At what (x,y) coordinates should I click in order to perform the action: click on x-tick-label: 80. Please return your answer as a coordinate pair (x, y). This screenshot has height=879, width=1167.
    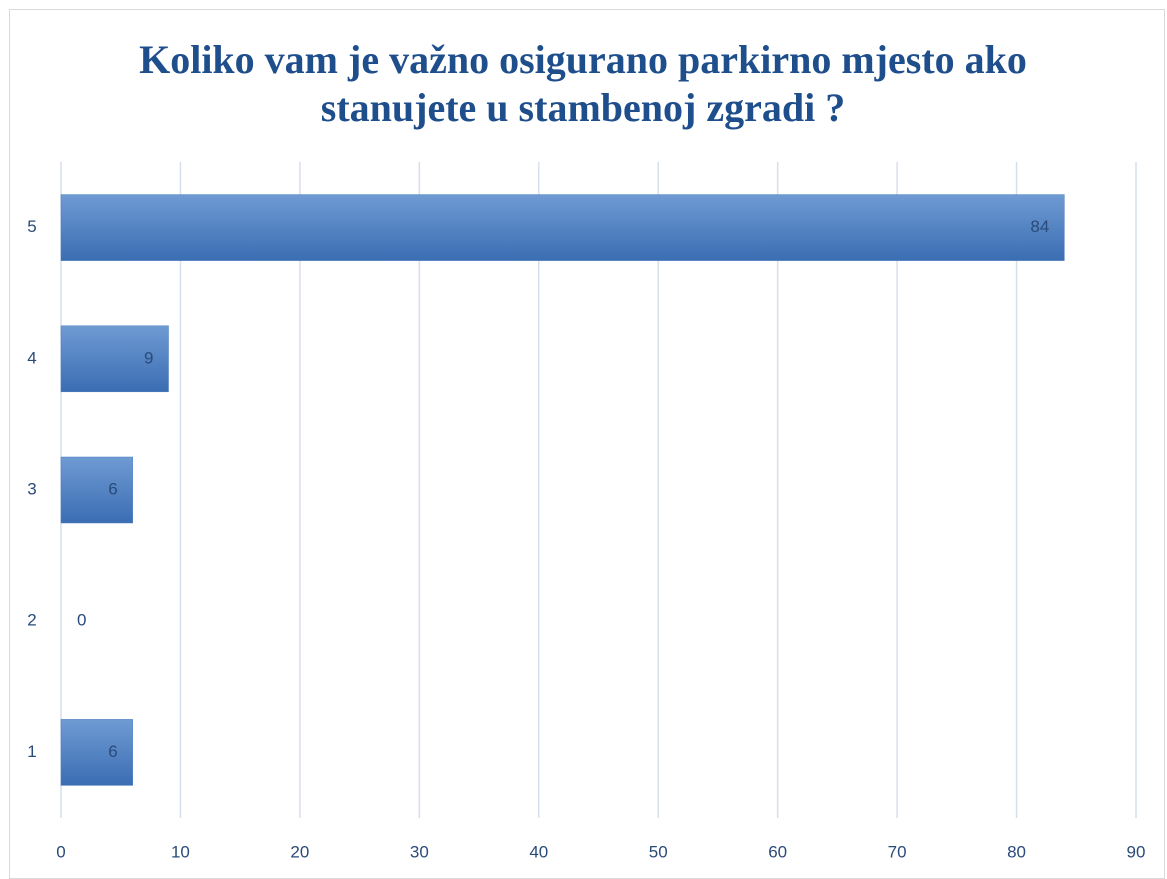
    Looking at the image, I should click on (1016, 851).